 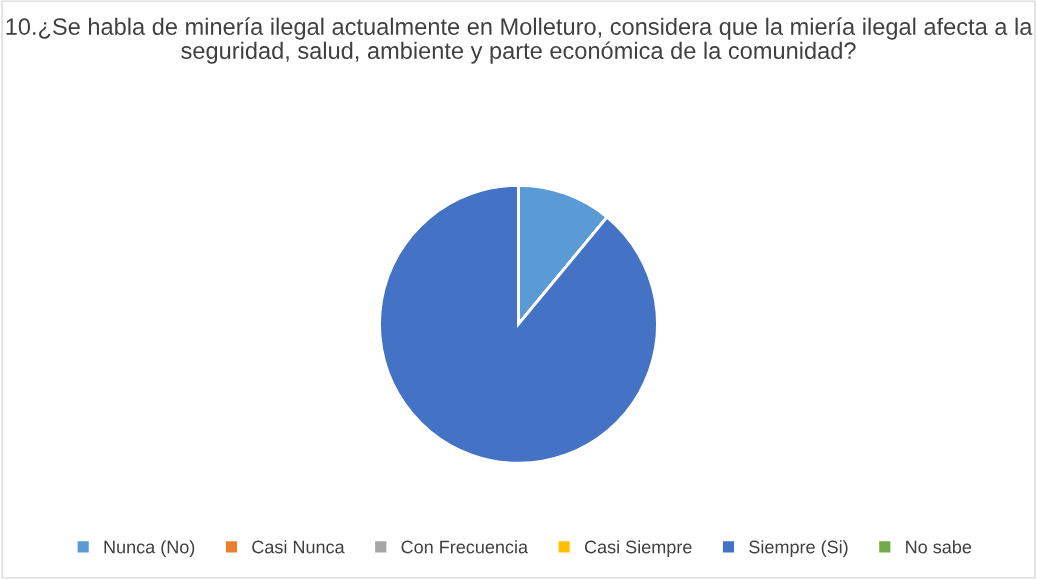 I want to click on legend-label: Nunca (No), so click(x=149, y=548).